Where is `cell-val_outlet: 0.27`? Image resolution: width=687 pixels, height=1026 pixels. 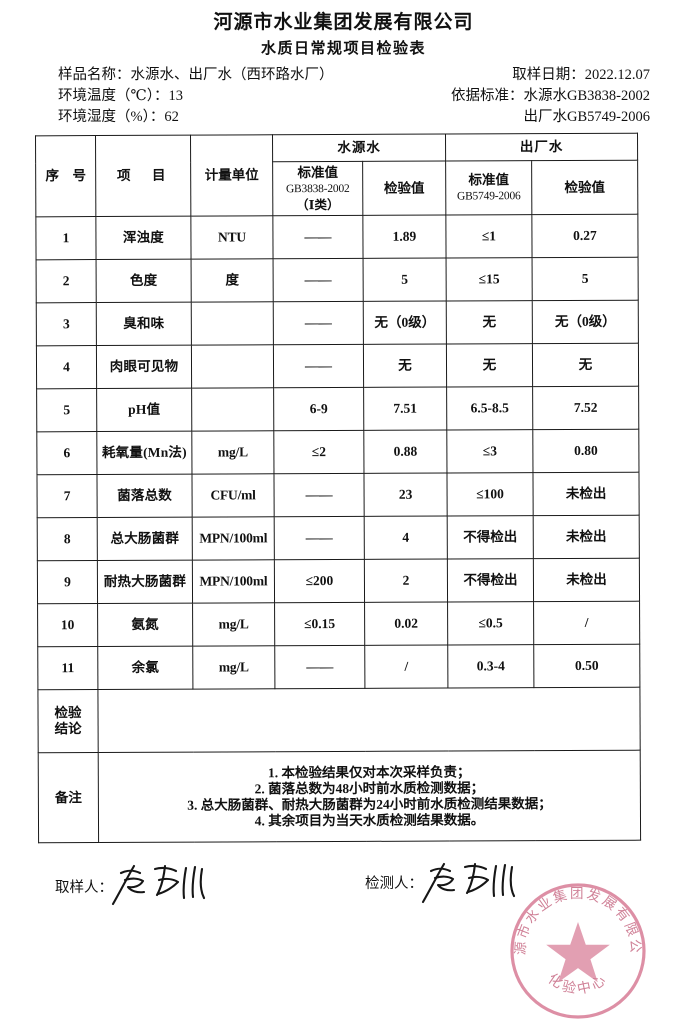
cell-val_outlet: 0.27 is located at coordinates (585, 236).